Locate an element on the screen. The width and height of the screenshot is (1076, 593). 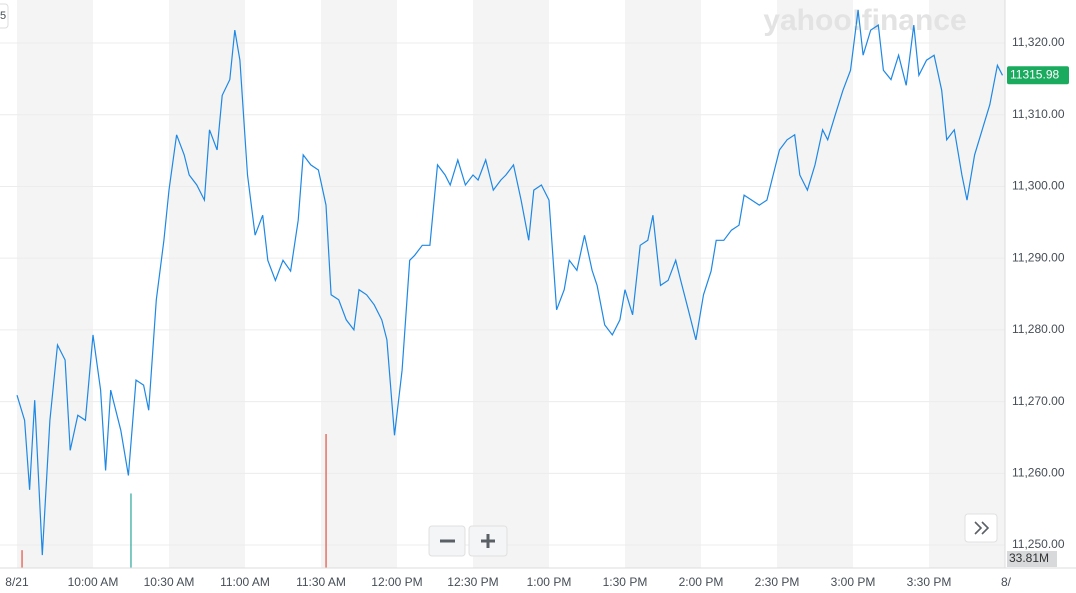
volume-tag-bg is located at coordinates (1032, 559).